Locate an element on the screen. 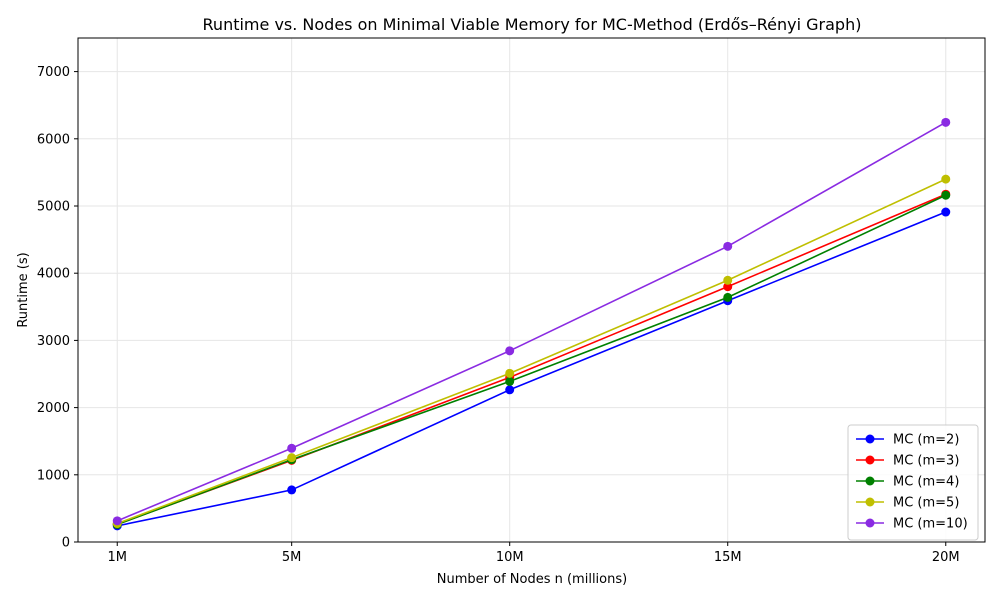  legend-label: MC (m=3) is located at coordinates (926, 461).